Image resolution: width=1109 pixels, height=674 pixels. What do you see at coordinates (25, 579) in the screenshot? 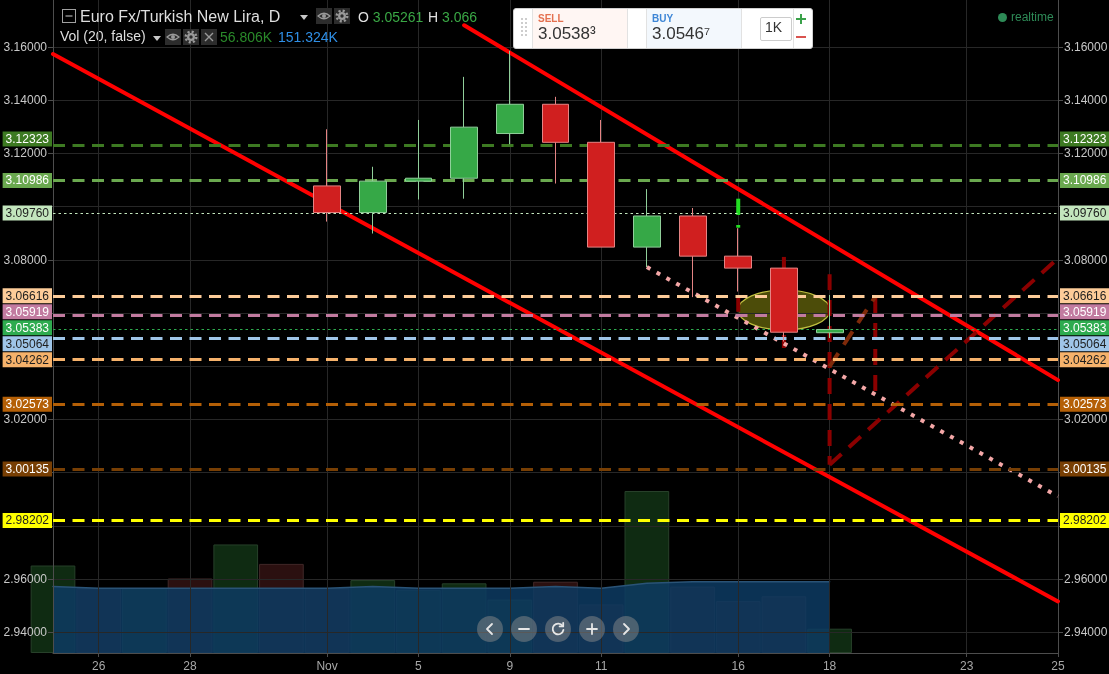
I see `y-tick-label: 2.96000` at bounding box center [25, 579].